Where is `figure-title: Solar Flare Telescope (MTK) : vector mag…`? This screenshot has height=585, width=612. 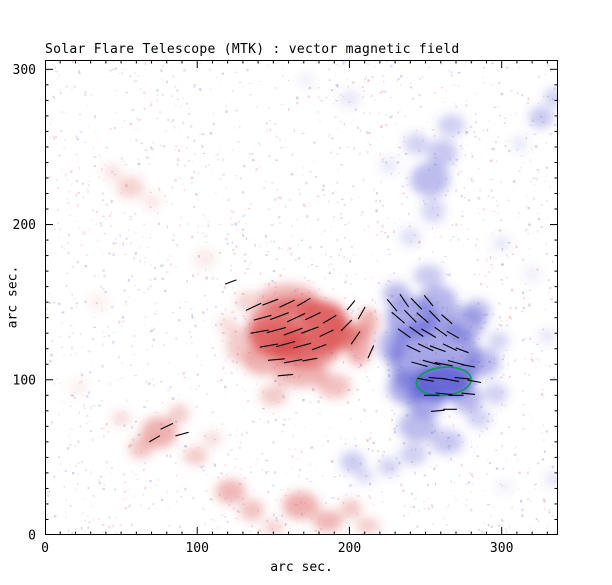 figure-title: Solar Flare Telescope (MTK) : vector mag… is located at coordinates (252, 49).